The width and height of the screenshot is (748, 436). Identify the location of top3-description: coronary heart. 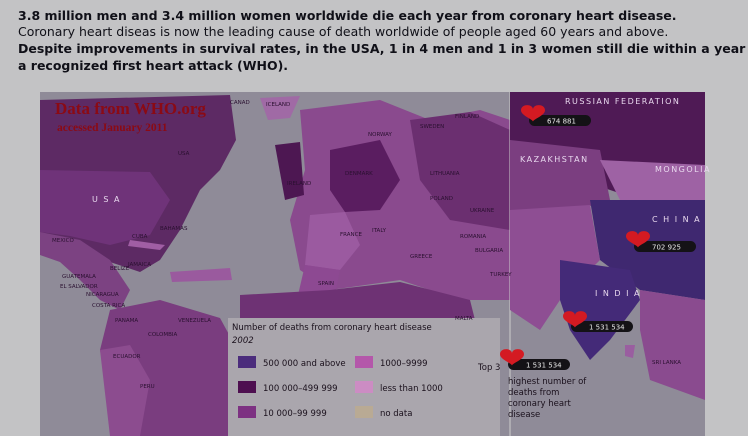
(540, 404).